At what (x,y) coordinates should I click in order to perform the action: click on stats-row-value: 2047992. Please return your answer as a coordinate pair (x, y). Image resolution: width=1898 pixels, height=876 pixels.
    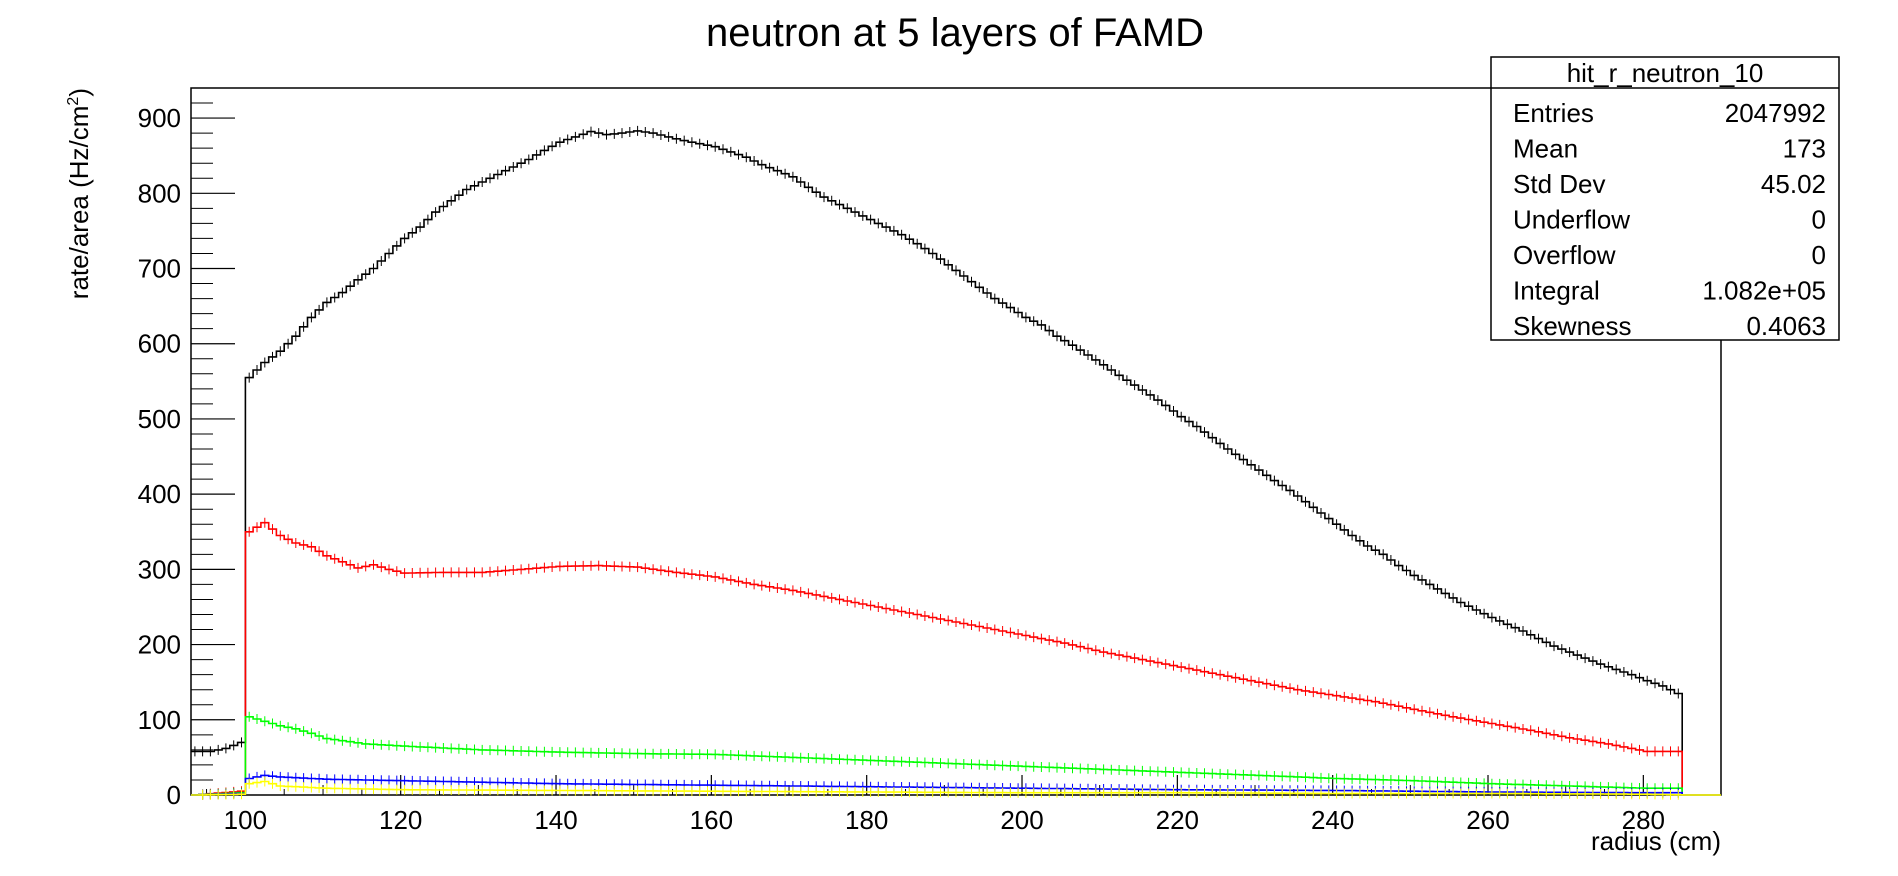
    Looking at the image, I should click on (1775, 113).